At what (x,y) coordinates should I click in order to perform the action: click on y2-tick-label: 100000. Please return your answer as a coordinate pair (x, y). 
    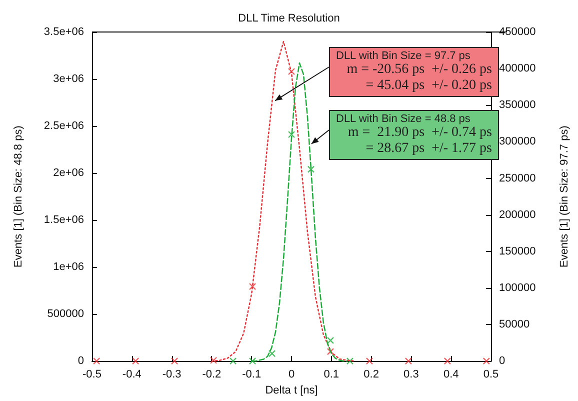
    Looking at the image, I should click on (517, 288).